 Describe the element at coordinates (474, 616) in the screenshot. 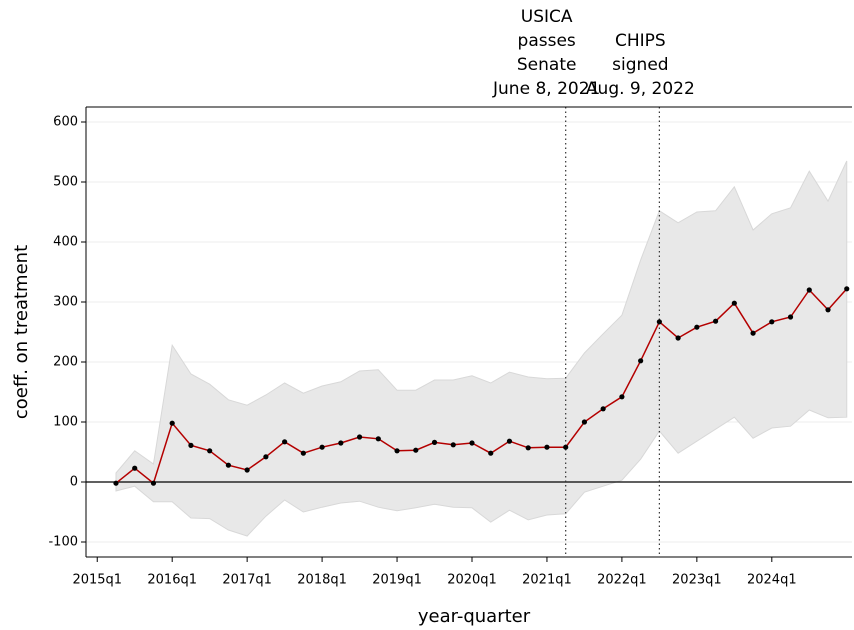

I see `x-axis-label: year-quarter` at that location.